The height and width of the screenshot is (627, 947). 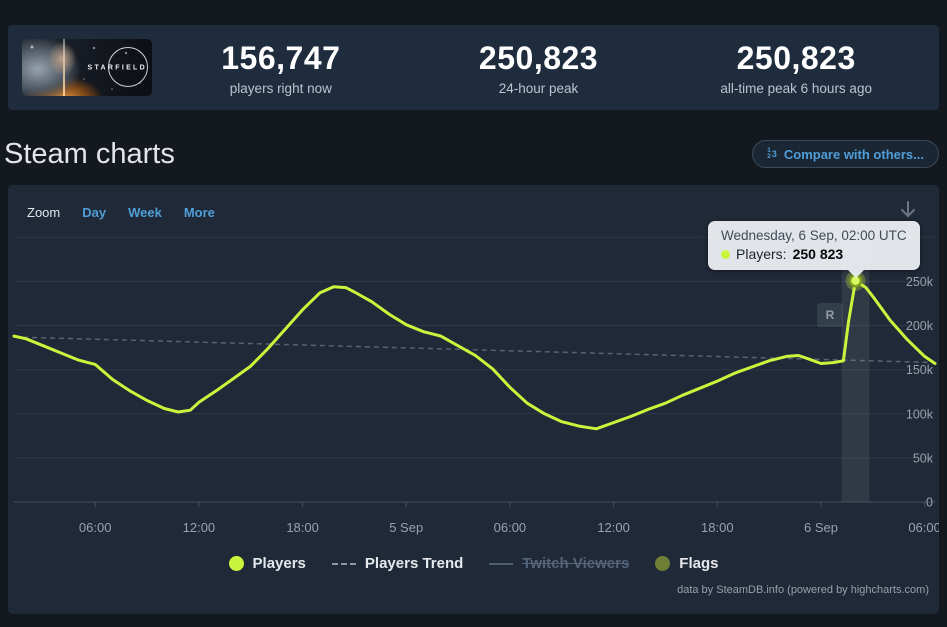 I want to click on tooltip-value: 250 823, so click(x=818, y=254).